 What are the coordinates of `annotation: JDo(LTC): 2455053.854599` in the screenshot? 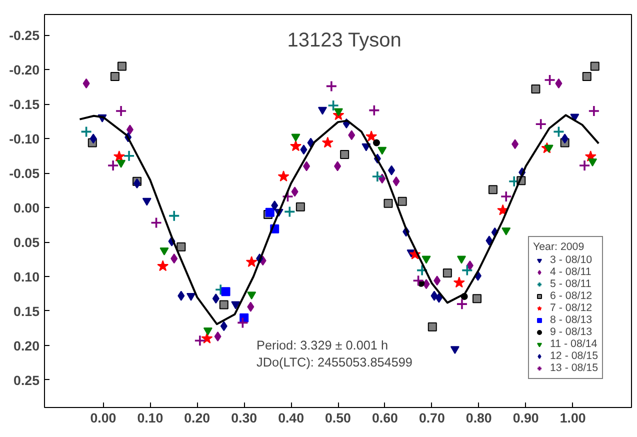 It's located at (334, 363).